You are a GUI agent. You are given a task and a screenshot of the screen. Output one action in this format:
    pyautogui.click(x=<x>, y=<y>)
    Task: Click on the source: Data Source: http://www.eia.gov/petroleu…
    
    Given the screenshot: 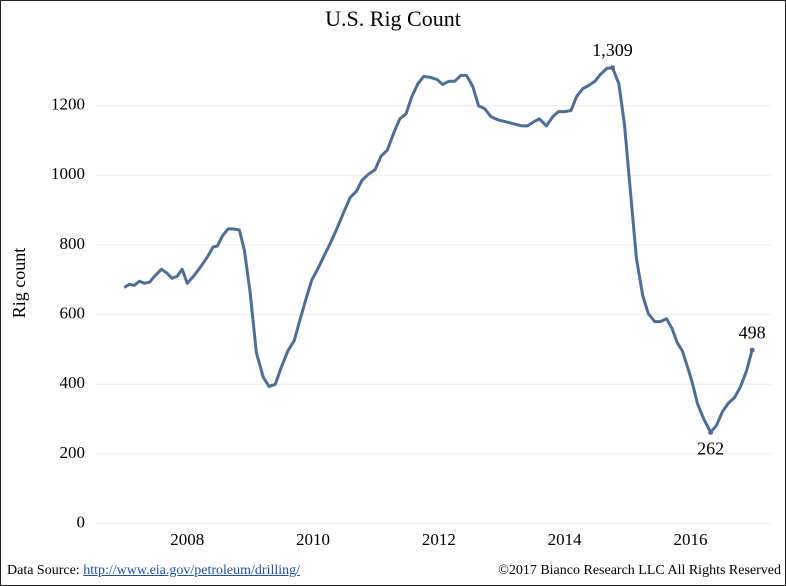 What is the action you would take?
    pyautogui.click(x=153, y=571)
    